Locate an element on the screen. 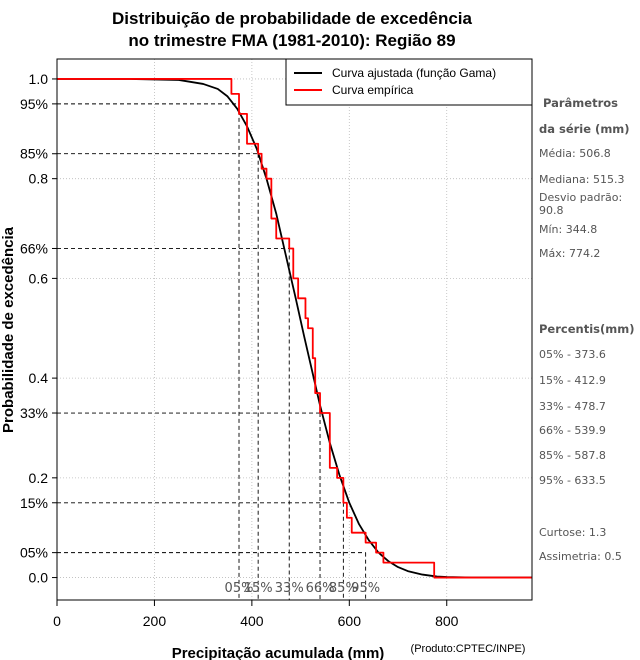 This screenshot has width=640, height=660. params-title-line1: Parâmetros is located at coordinates (581, 103).